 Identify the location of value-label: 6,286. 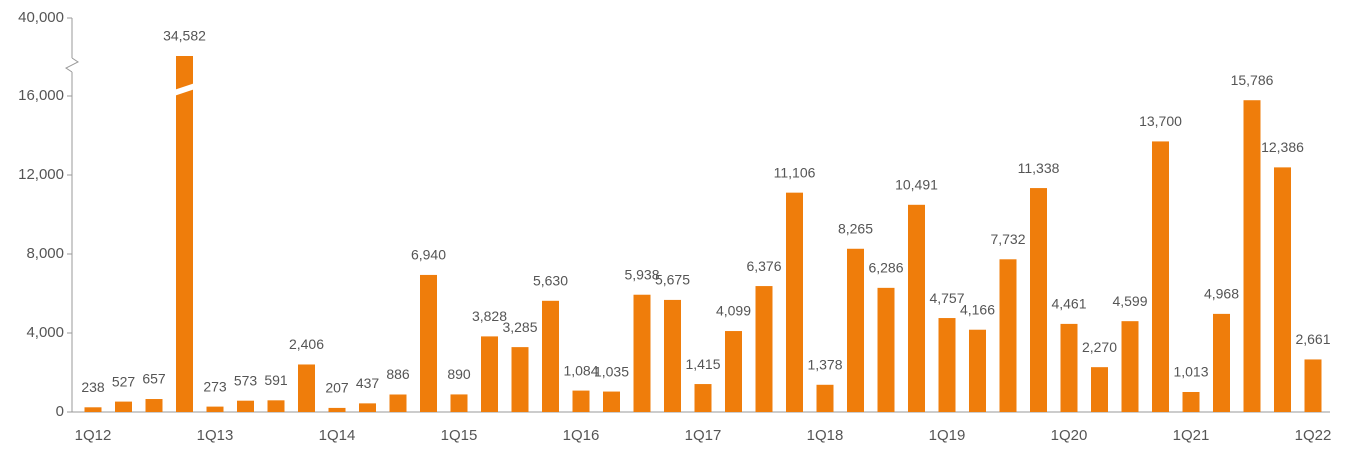
(885, 268).